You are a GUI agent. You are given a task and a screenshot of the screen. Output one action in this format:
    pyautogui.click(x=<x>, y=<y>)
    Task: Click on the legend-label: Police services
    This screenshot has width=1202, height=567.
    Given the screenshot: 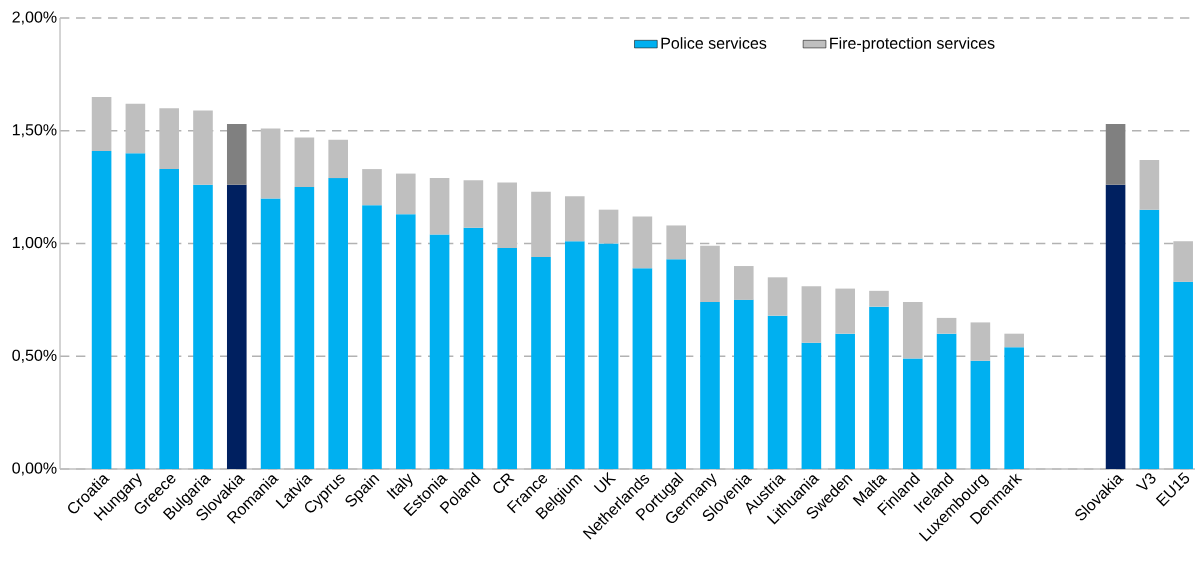 What is the action you would take?
    pyautogui.click(x=714, y=43)
    